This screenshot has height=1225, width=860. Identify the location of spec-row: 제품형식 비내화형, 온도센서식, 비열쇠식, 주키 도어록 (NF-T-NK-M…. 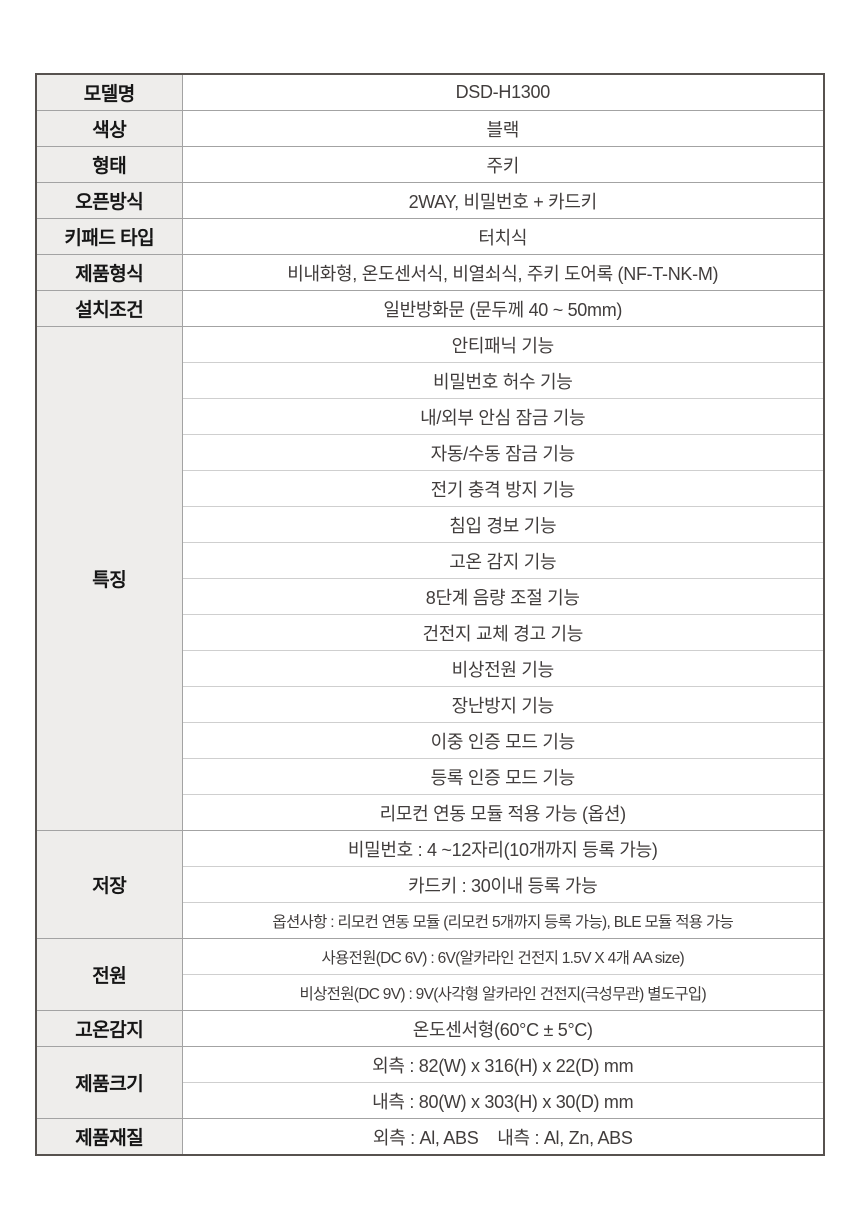
(430, 272).